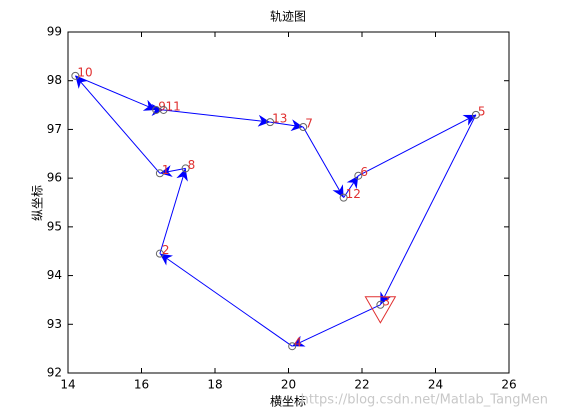 This screenshot has height=420, width=561. What do you see at coordinates (173, 106) in the screenshot?
I see `point-label: 11` at bounding box center [173, 106].